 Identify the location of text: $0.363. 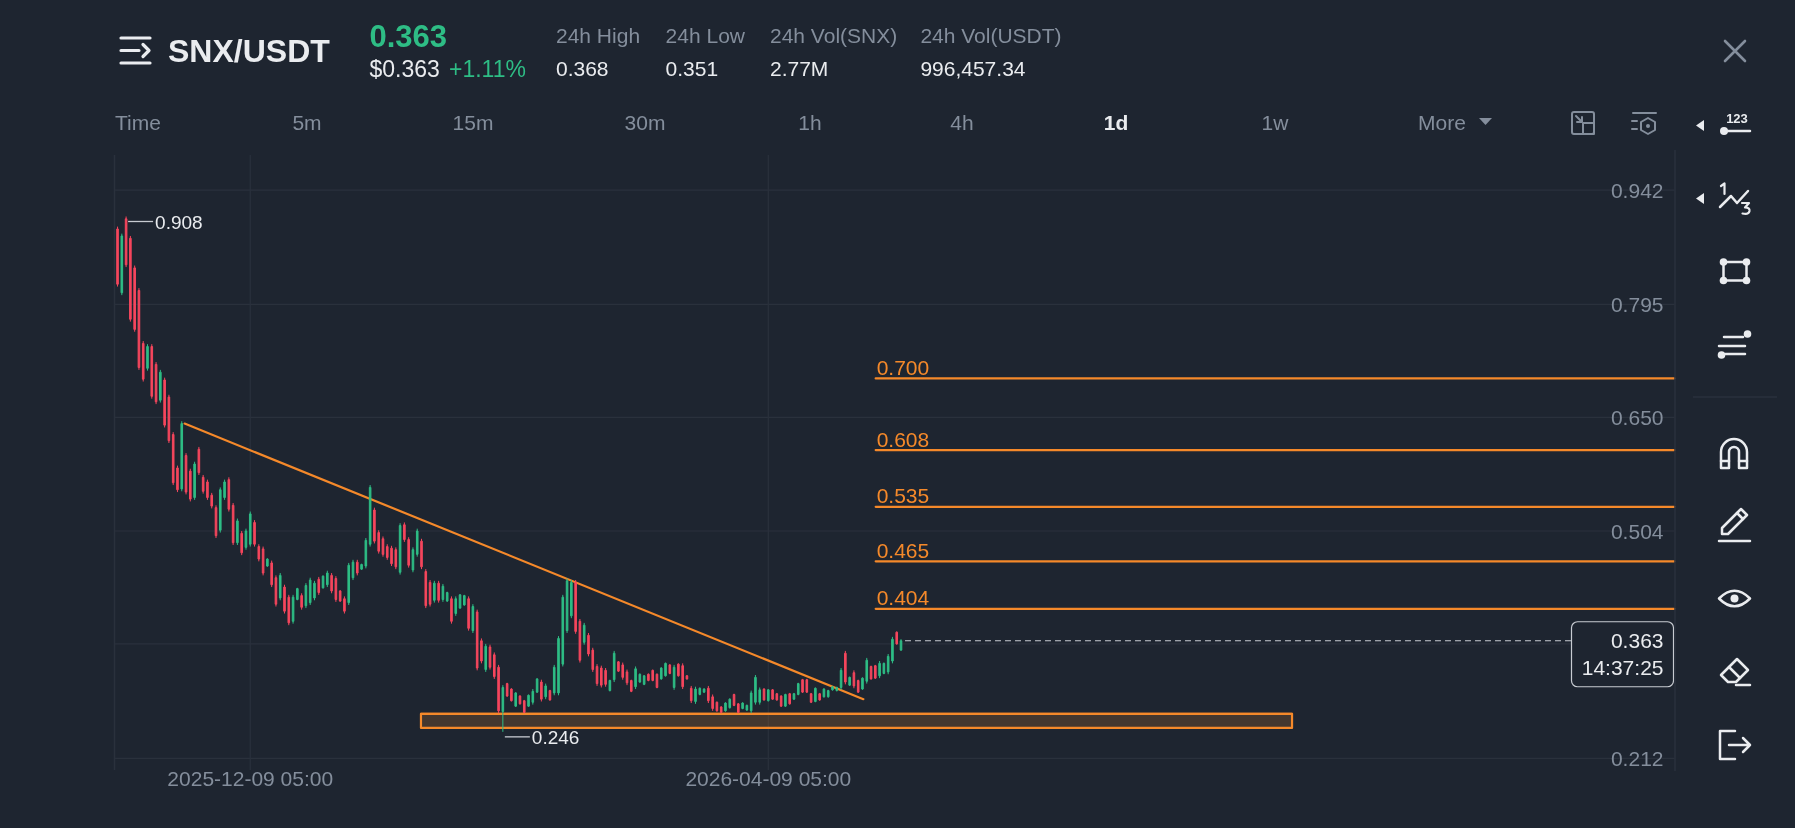
(404, 69).